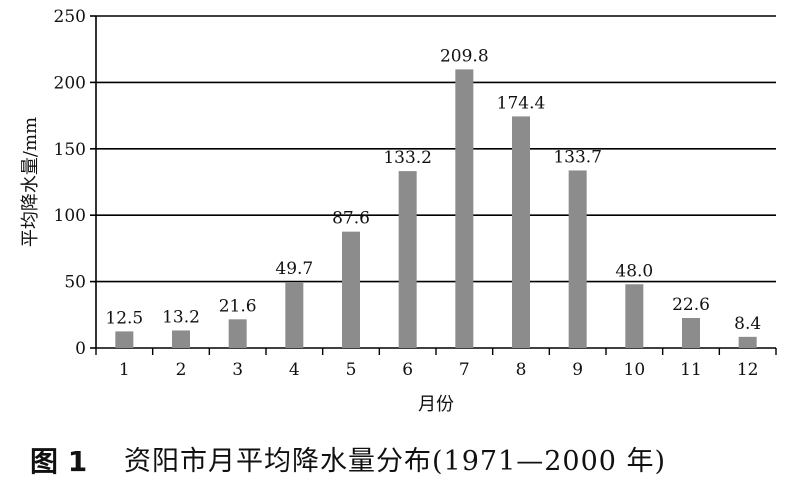  What do you see at coordinates (238, 306) in the screenshot?
I see `data-label: 21.6` at bounding box center [238, 306].